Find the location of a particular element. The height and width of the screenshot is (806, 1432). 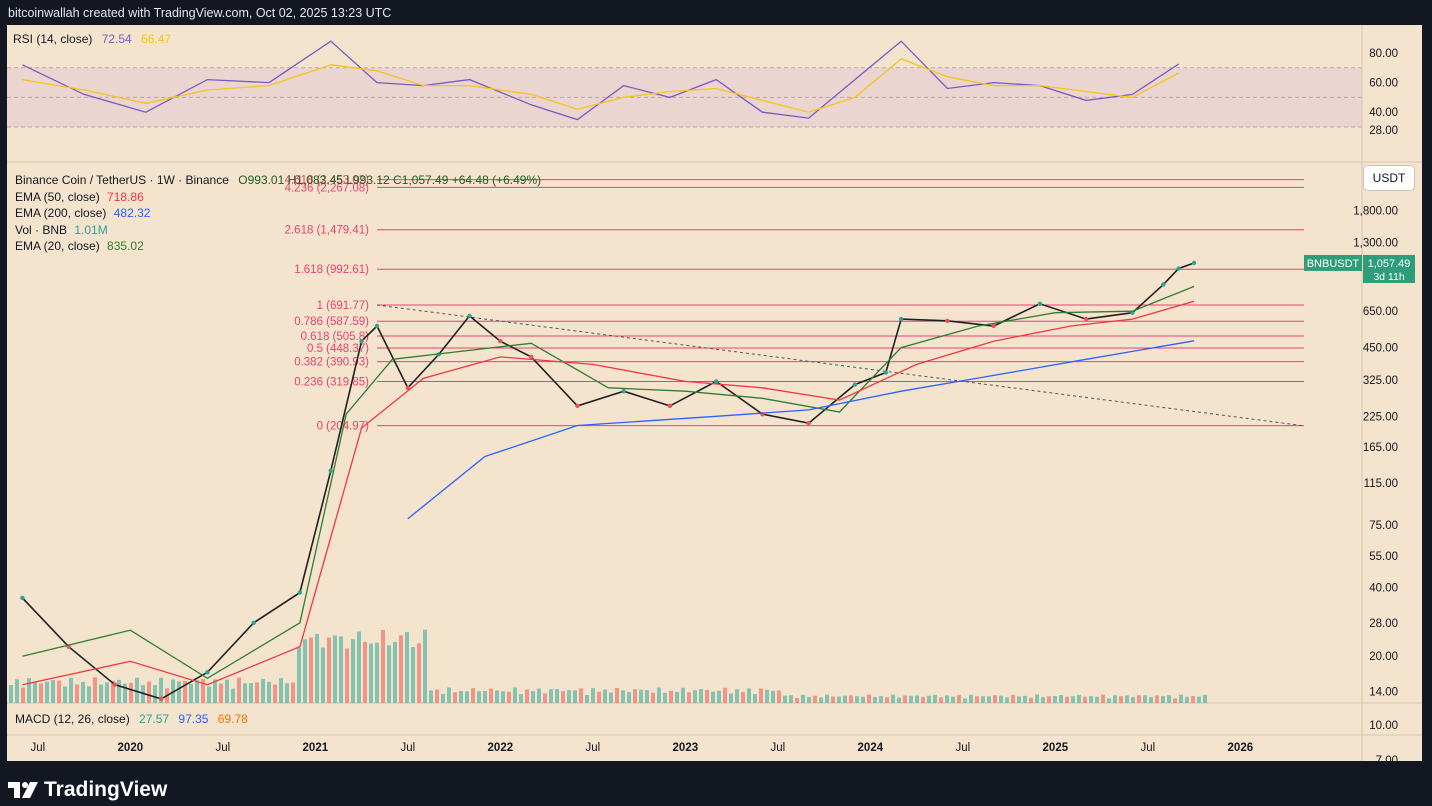

rsi-tick-label: 80.00 is located at coordinates (1383, 54).